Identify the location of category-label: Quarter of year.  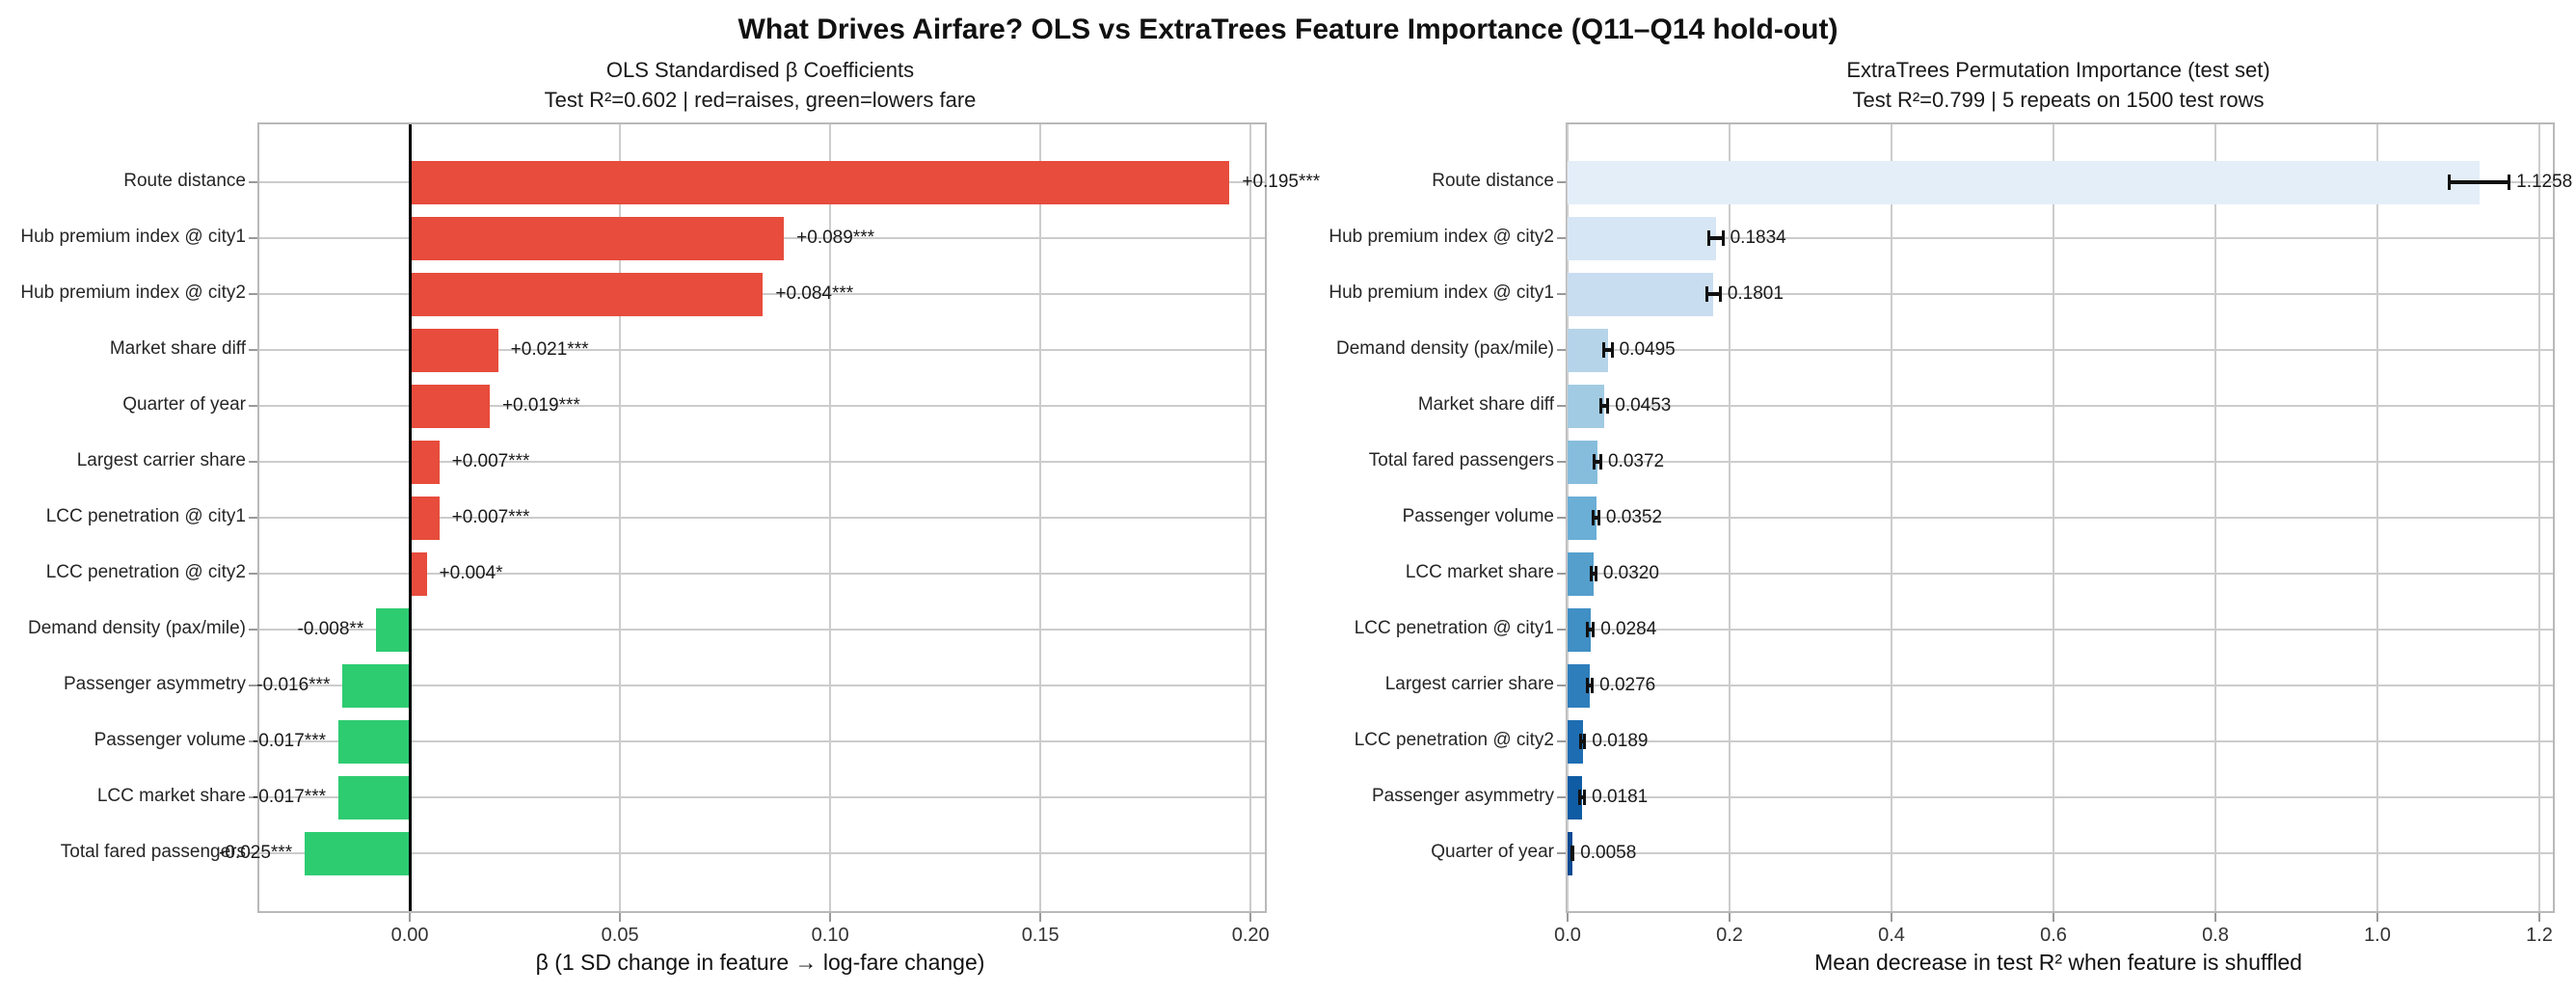
(1492, 852).